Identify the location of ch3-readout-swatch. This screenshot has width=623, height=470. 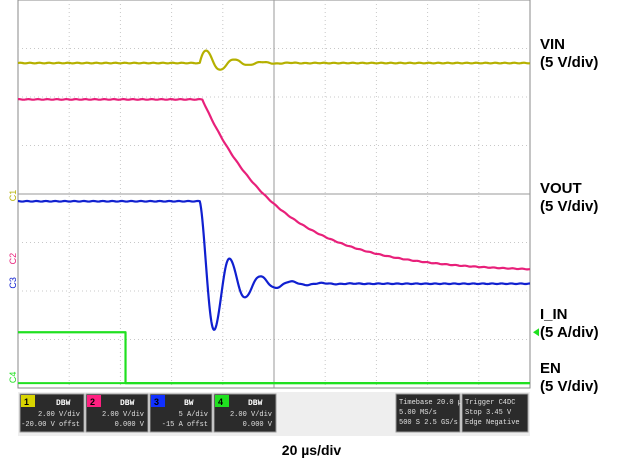
(158, 401).